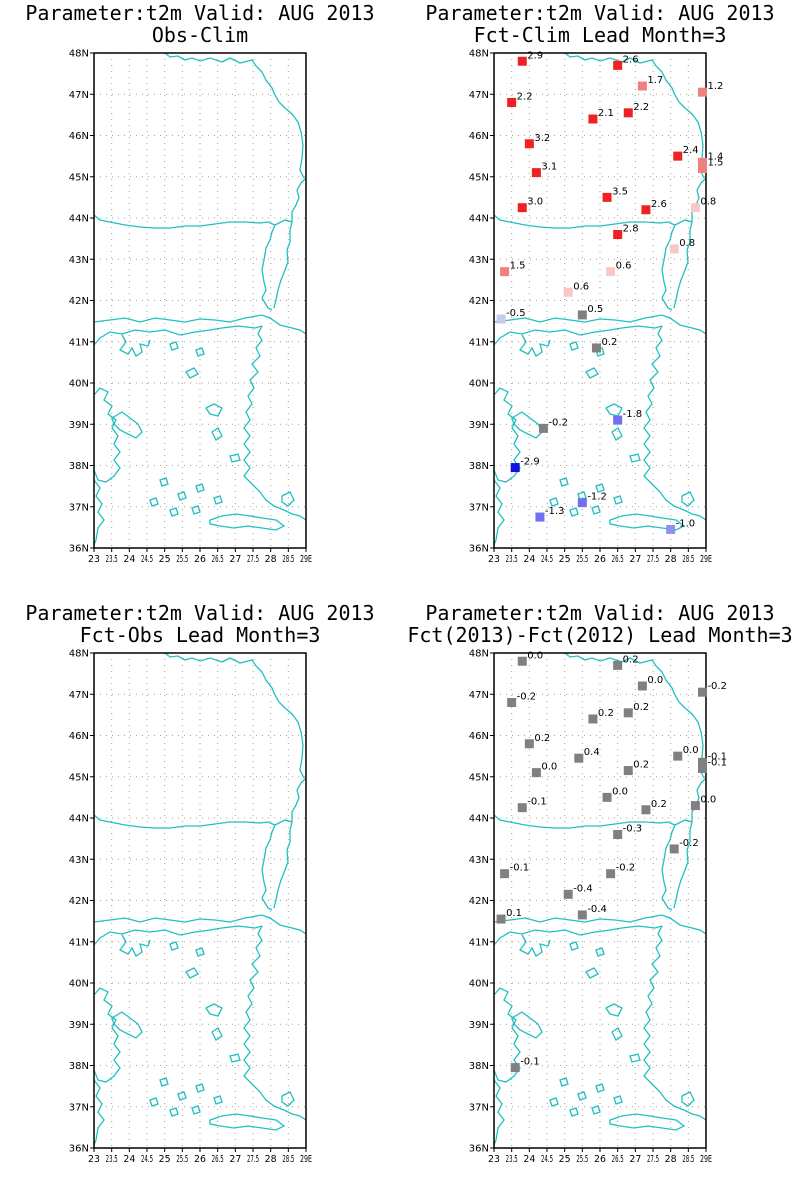 The image size is (800, 1200). Describe the element at coordinates (715, 86) in the screenshot. I see `station-value-label: 1.2` at that location.